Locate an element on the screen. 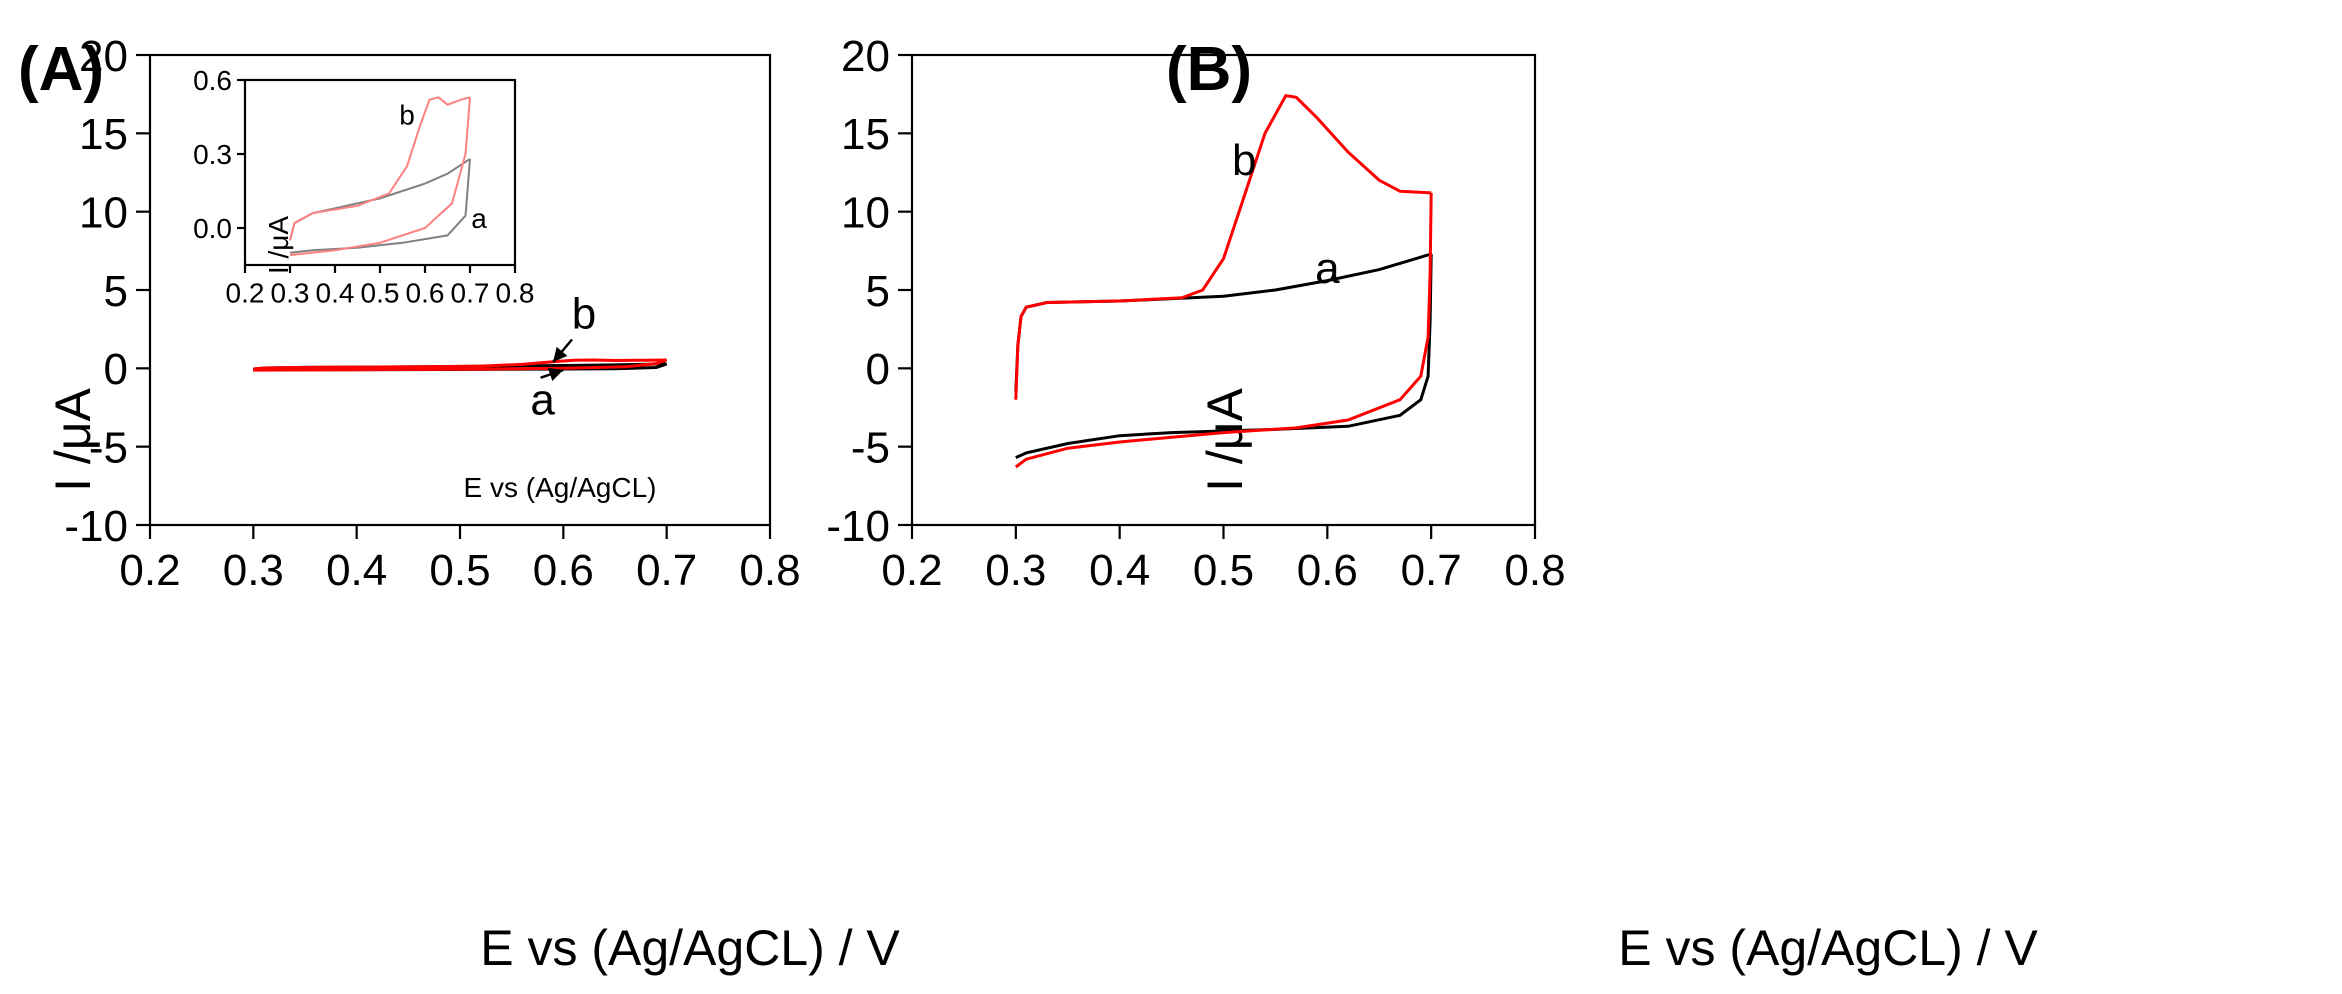 The image size is (2342, 994). inset-y-ticks: 0.0 0.3 0.6 is located at coordinates (219, 154).